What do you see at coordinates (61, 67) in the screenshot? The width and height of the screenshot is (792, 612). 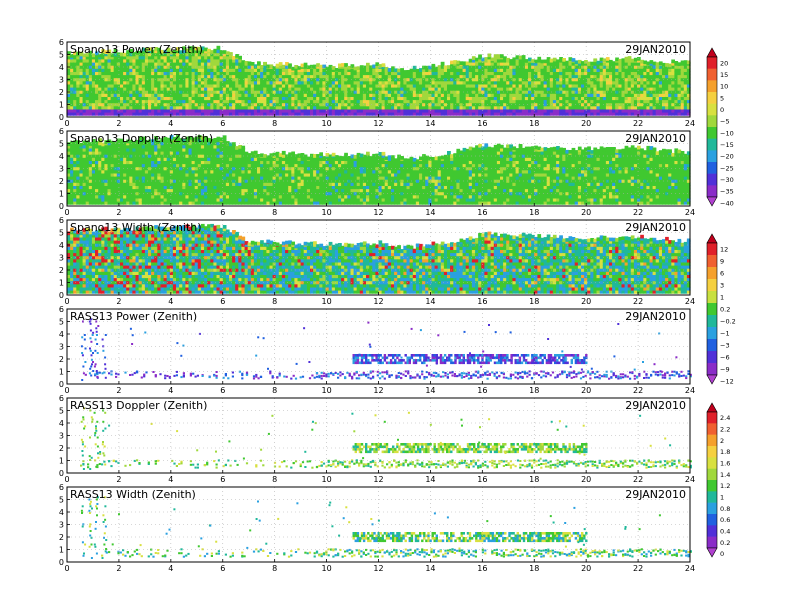 I see `y-tick-label: 4` at bounding box center [61, 67].